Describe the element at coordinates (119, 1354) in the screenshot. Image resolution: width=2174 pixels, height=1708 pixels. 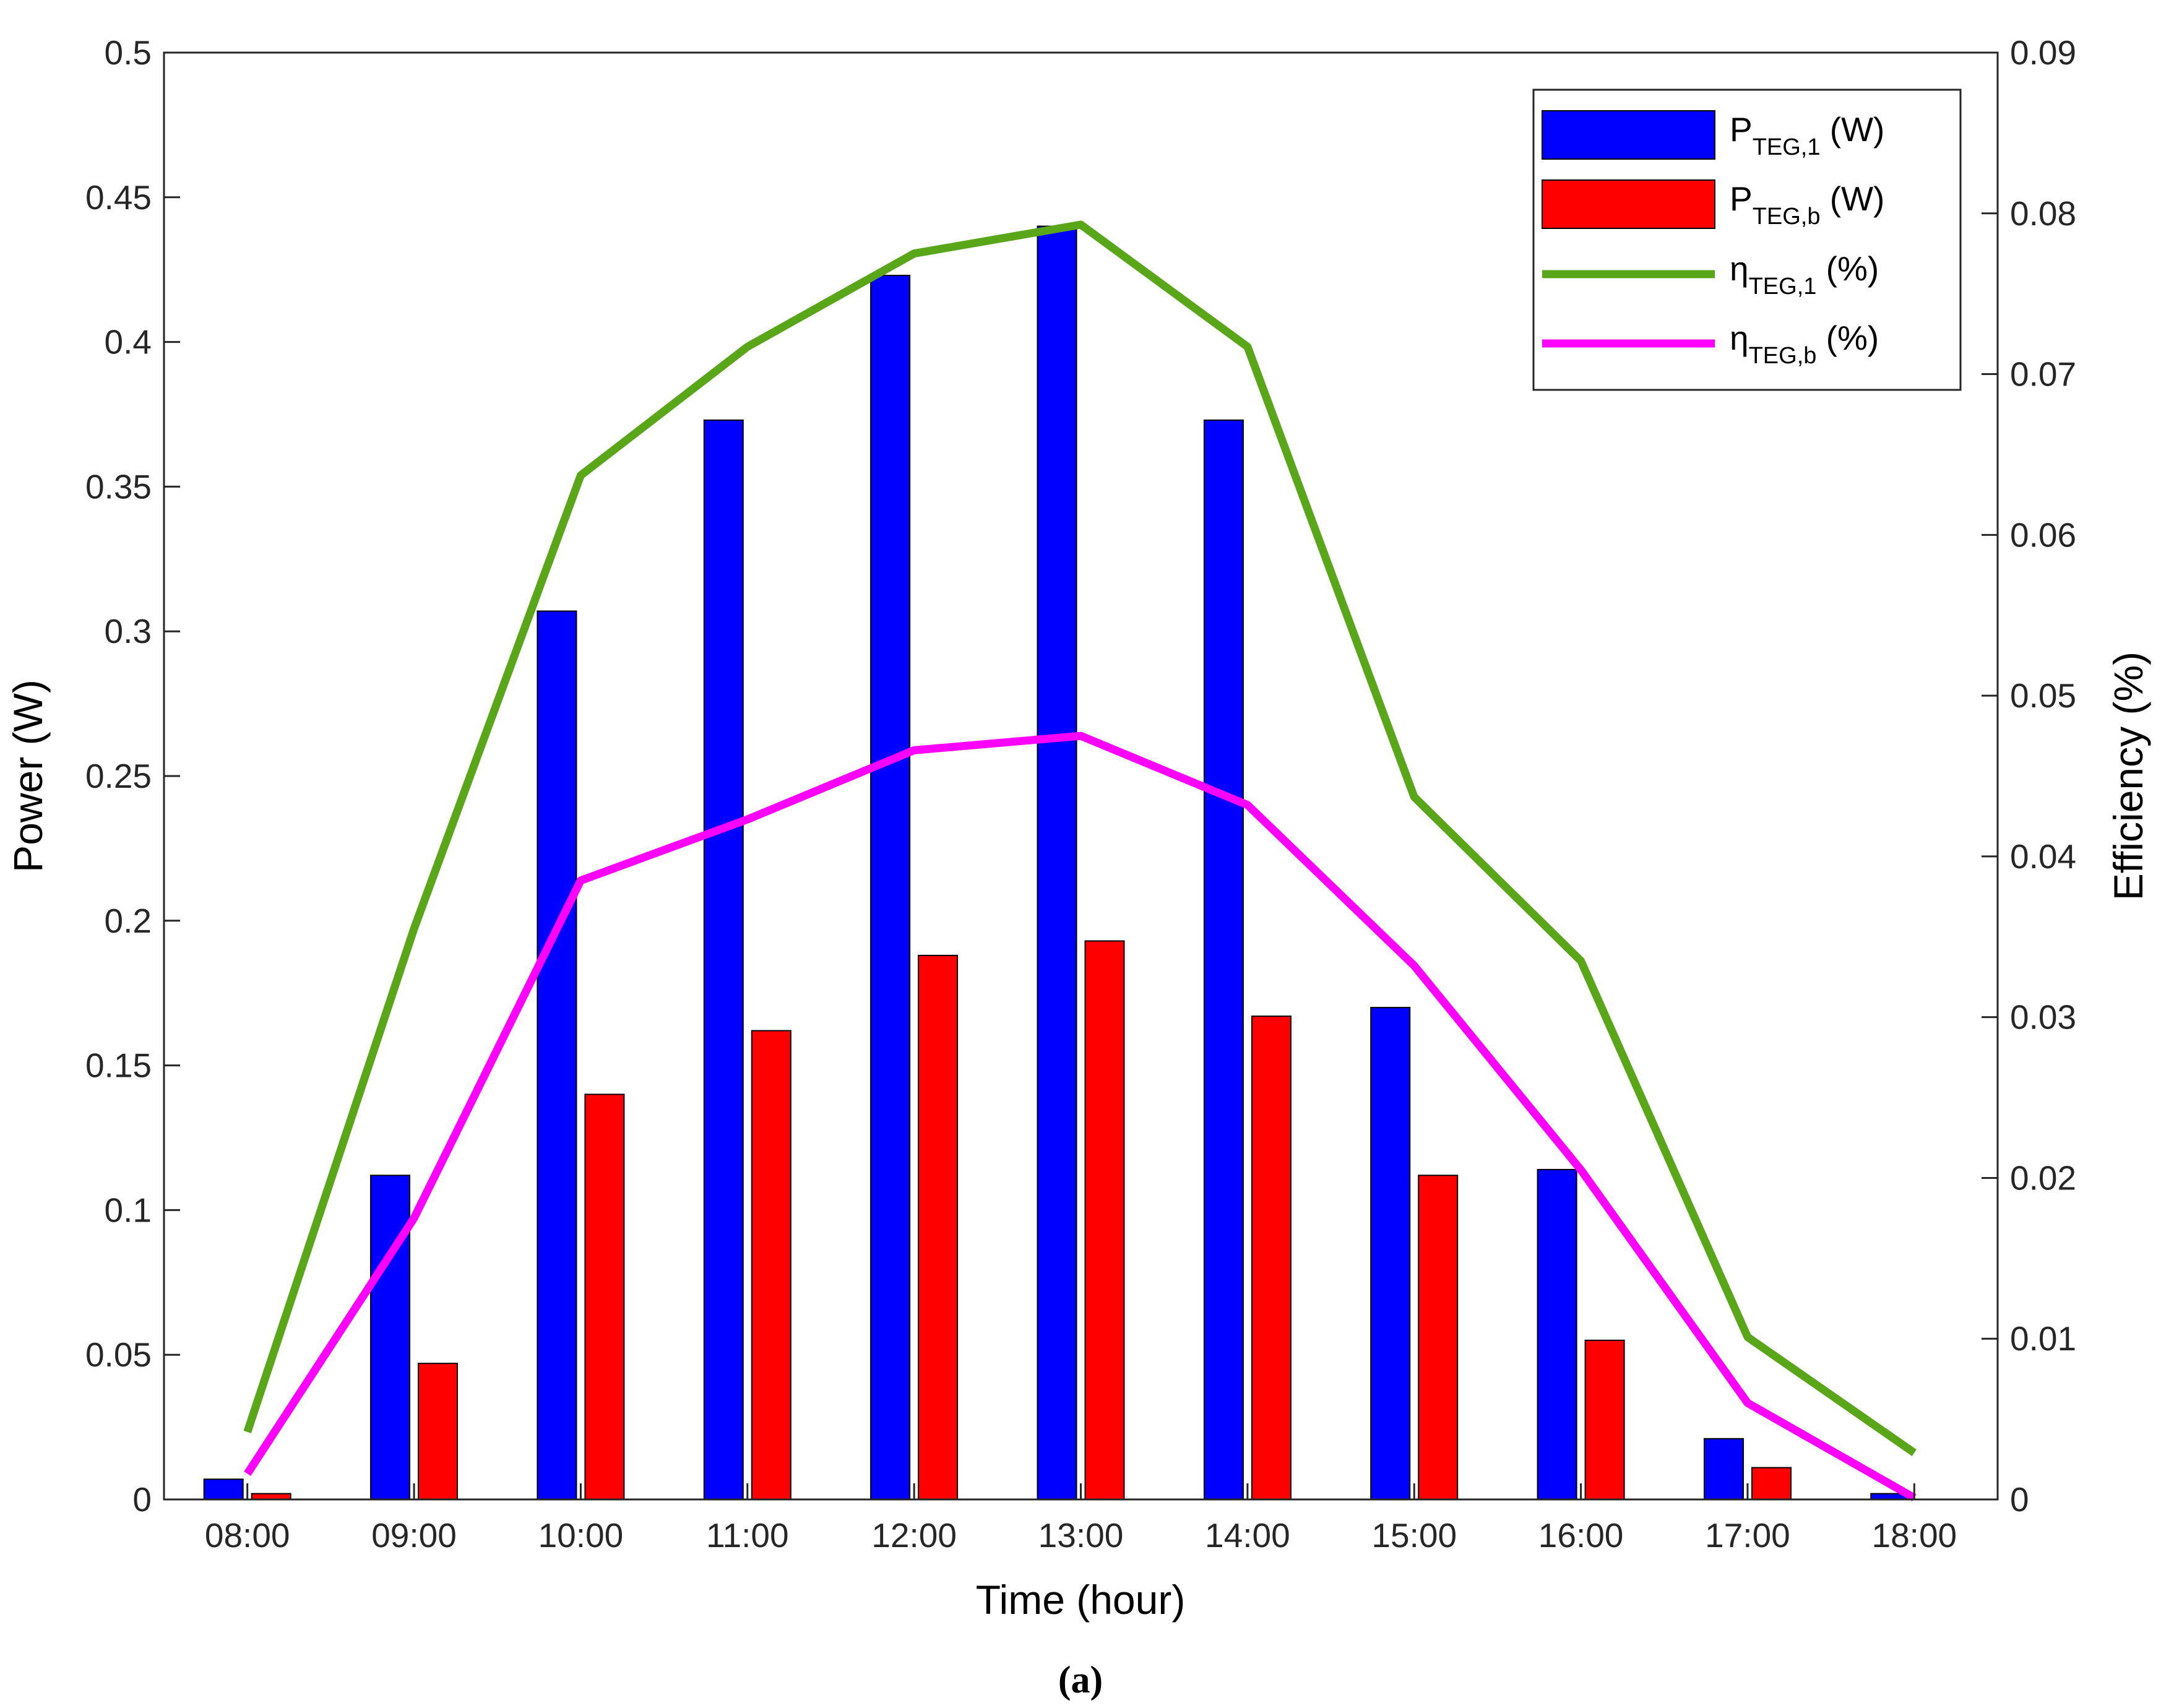
I see `left-y-tick-label: 0.05` at that location.